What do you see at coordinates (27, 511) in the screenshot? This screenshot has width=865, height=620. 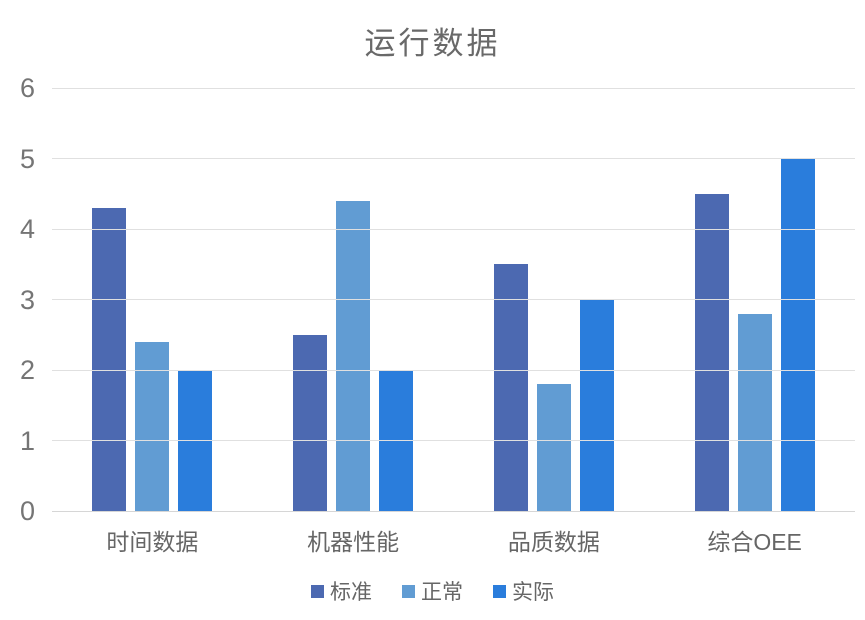 I see `y-tick-label: 0` at bounding box center [27, 511].